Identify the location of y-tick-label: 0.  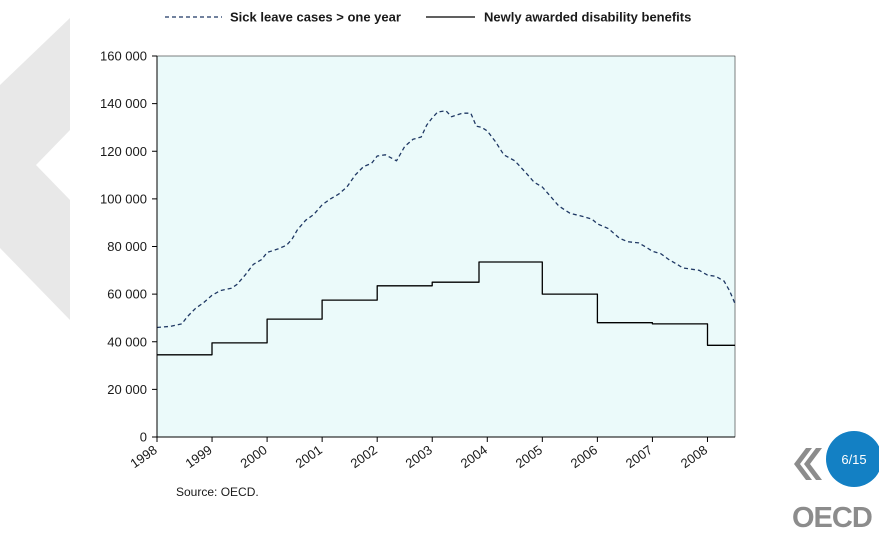
(143, 437).